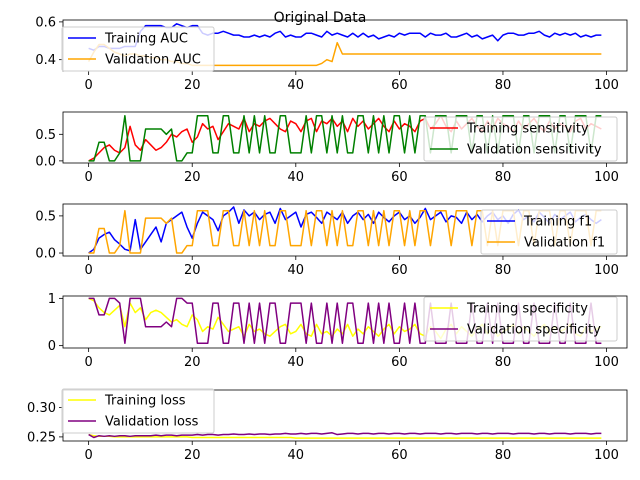  I want to click on legend-label: Training f1, so click(557, 222).